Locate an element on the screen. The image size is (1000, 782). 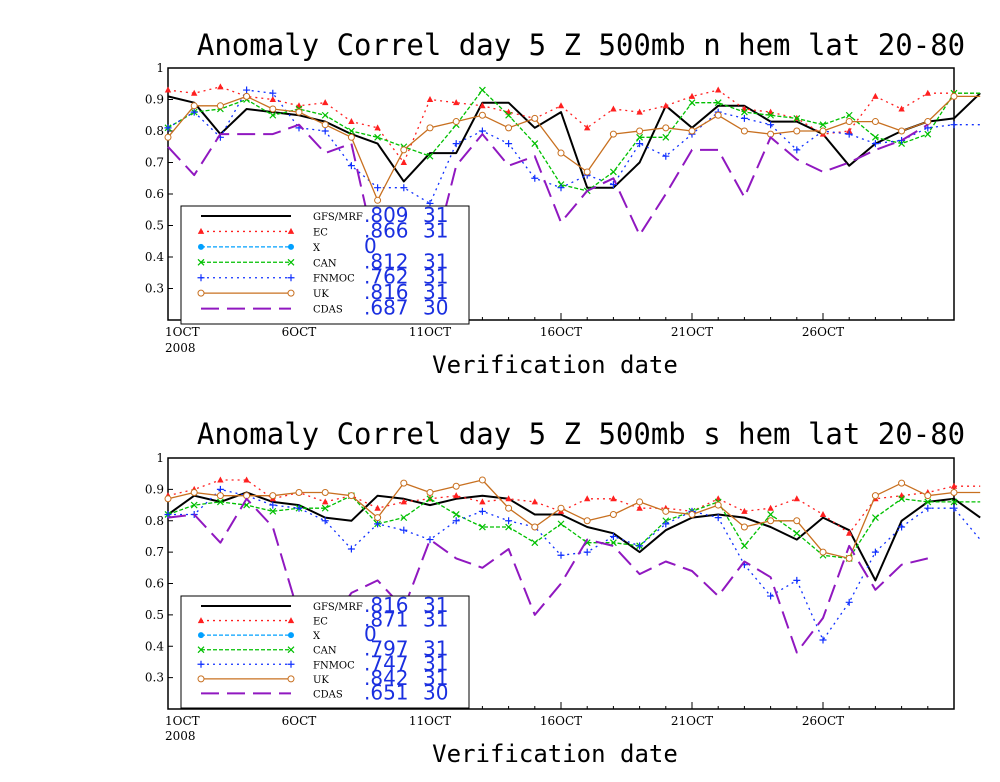
y-tick-label: 0.5 is located at coordinates (154, 615).